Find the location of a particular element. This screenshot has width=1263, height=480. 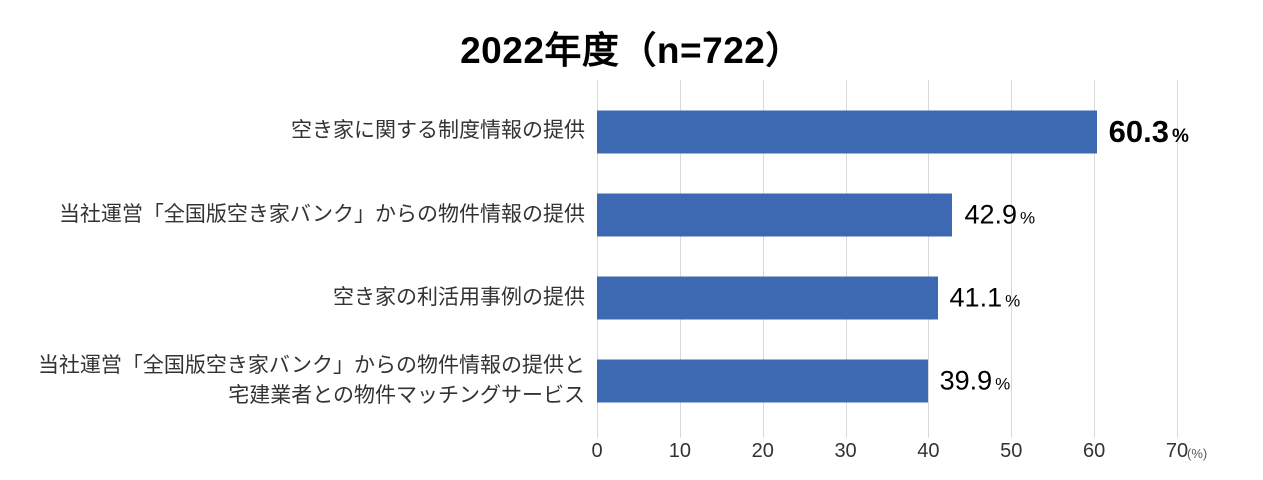

bar-row: 41.1% is located at coordinates (887, 298).